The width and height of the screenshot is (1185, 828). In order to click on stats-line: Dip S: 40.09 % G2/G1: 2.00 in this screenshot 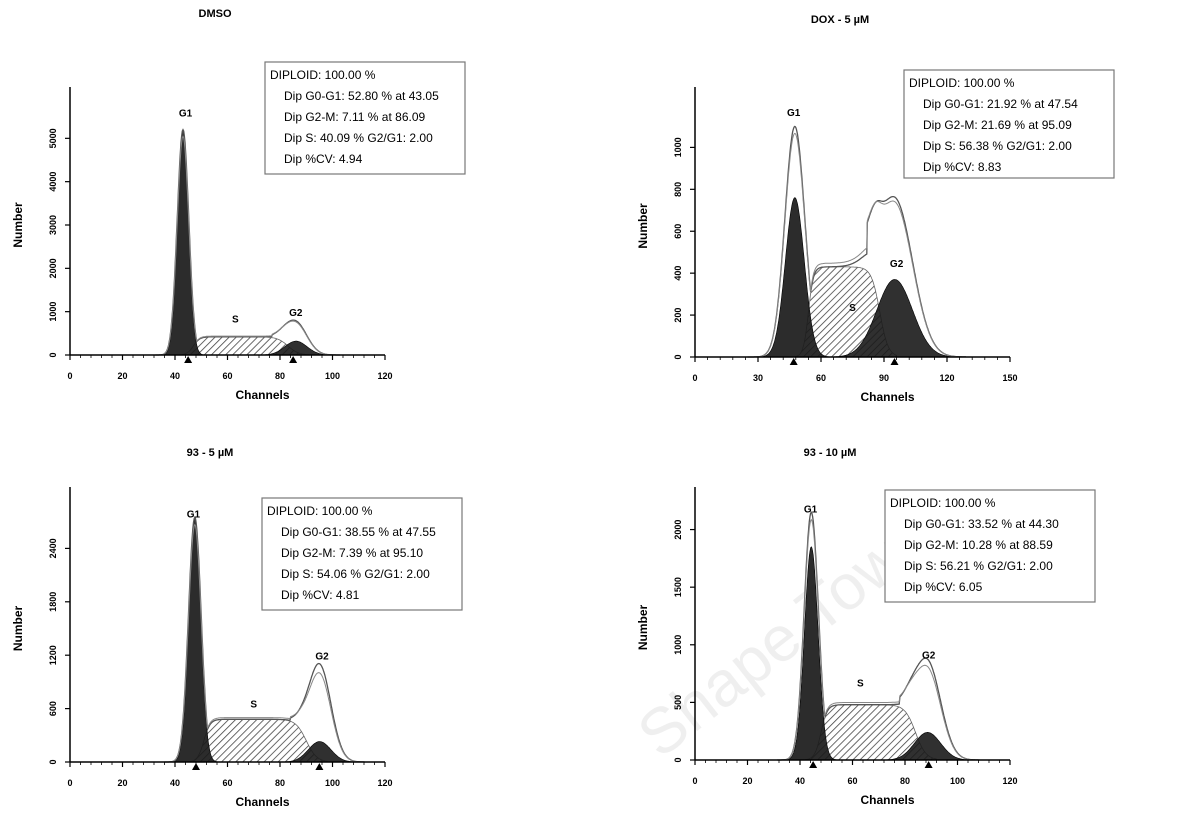, I will do `click(358, 138)`.